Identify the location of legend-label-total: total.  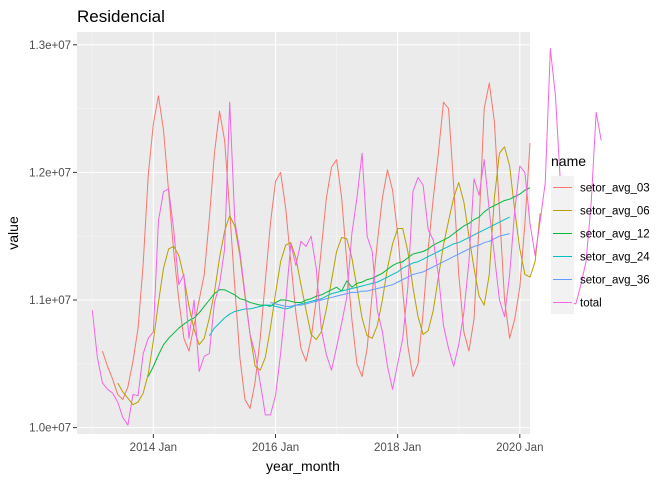
(591, 304).